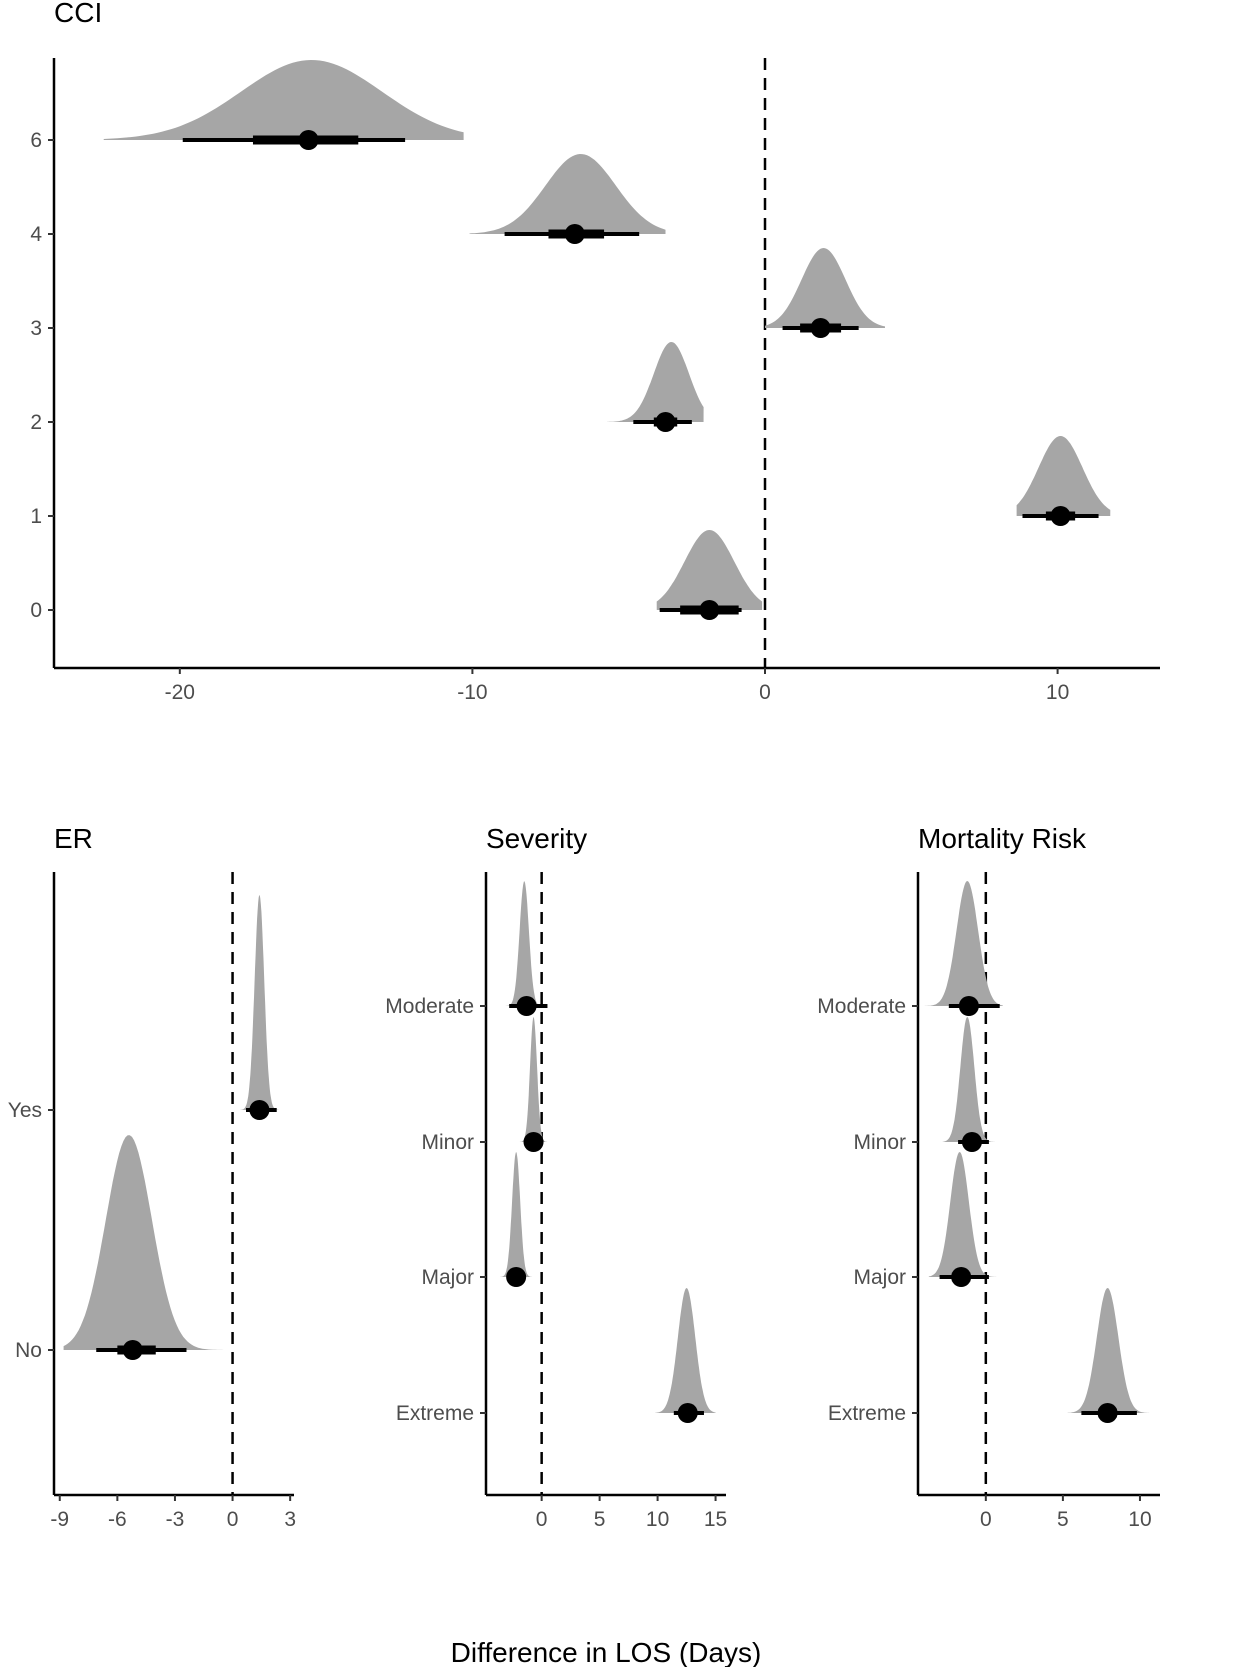  Describe the element at coordinates (715, 1519) in the screenshot. I see `x-tick-label: 15` at that location.